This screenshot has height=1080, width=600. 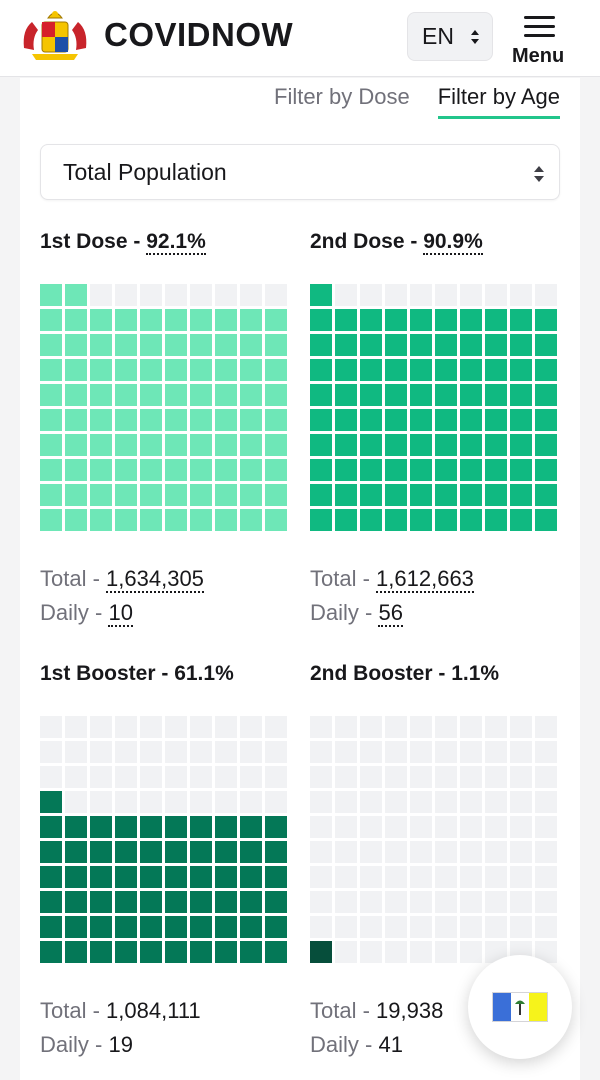 What do you see at coordinates (176, 242) in the screenshot?
I see `percent-value: 92.1%` at bounding box center [176, 242].